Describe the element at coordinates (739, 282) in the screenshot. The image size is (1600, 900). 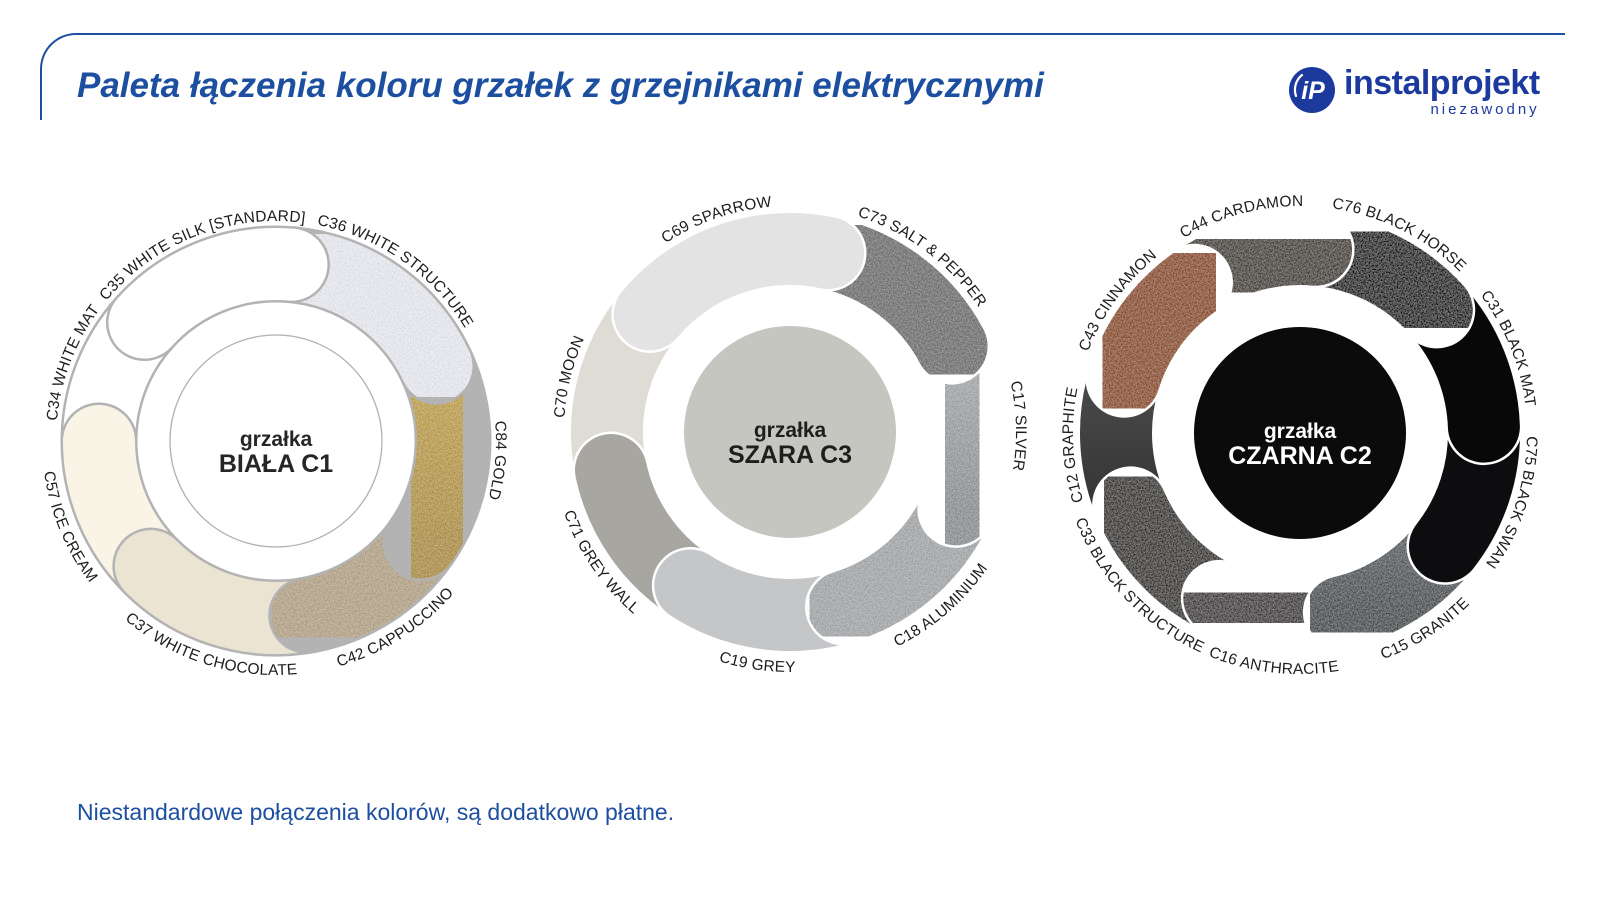
I see `segment-c69-sparrow` at that location.